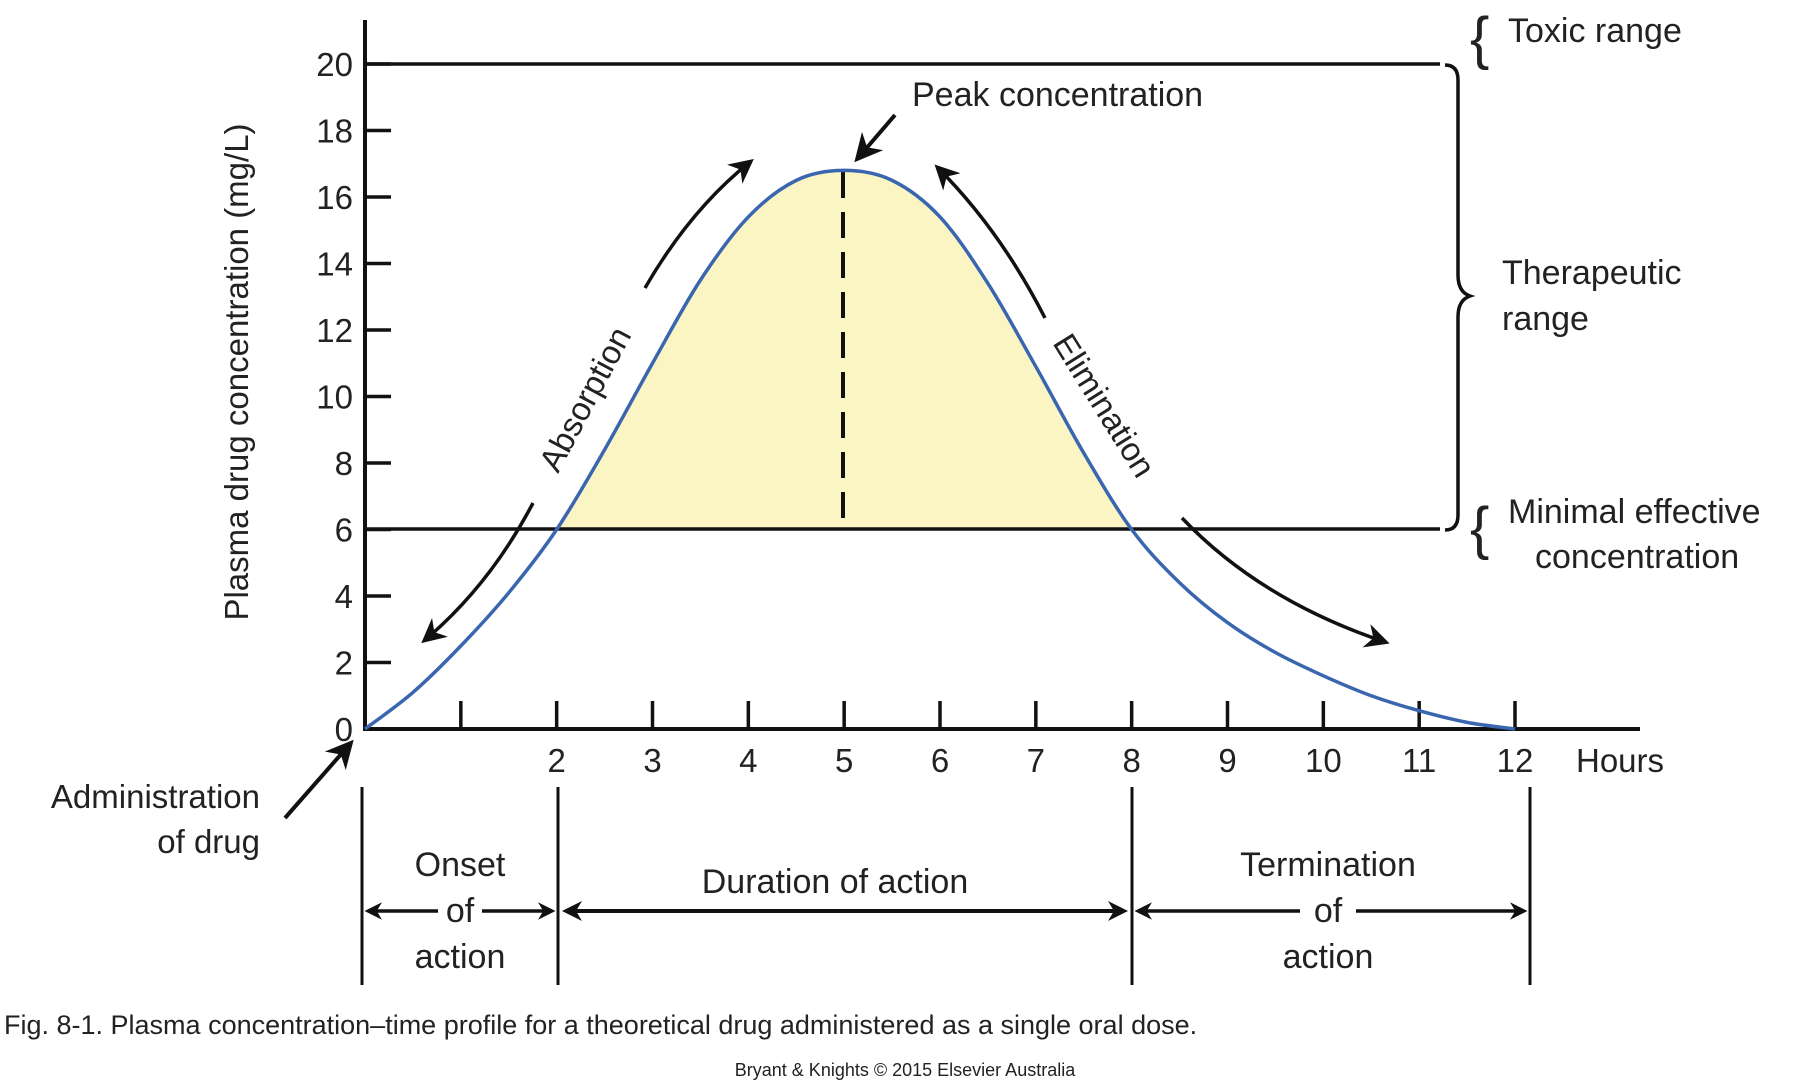  What do you see at coordinates (334, 131) in the screenshot?
I see `y-tick-label: 18` at bounding box center [334, 131].